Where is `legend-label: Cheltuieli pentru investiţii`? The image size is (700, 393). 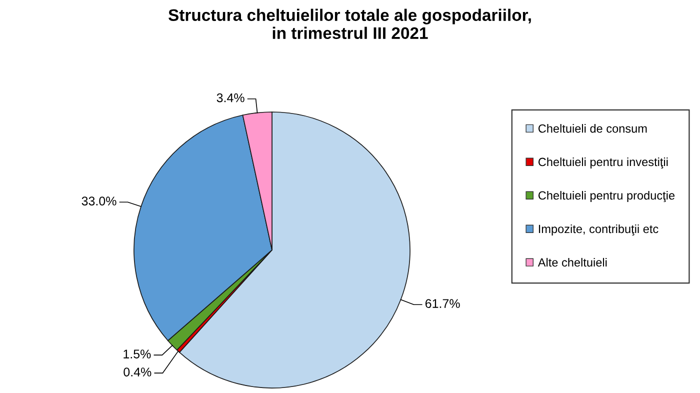 legend-label: Cheltuieli pentru investiţii is located at coordinates (603, 163).